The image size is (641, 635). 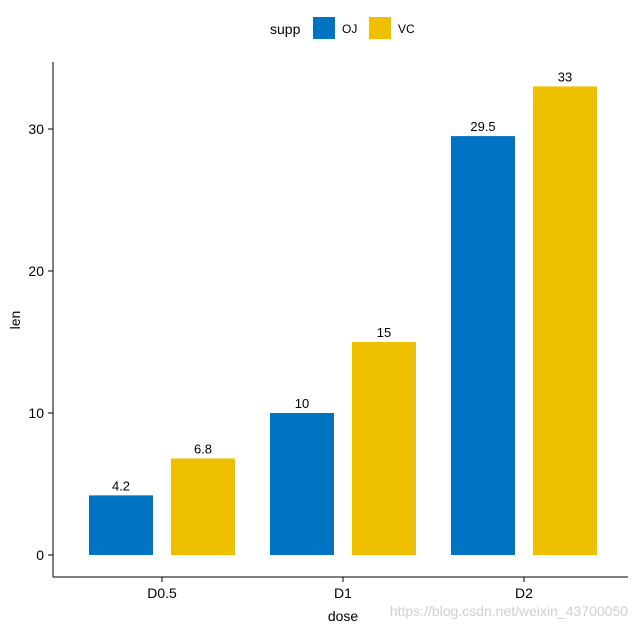 What do you see at coordinates (36, 413) in the screenshot?
I see `y-tick-label: 10` at bounding box center [36, 413].